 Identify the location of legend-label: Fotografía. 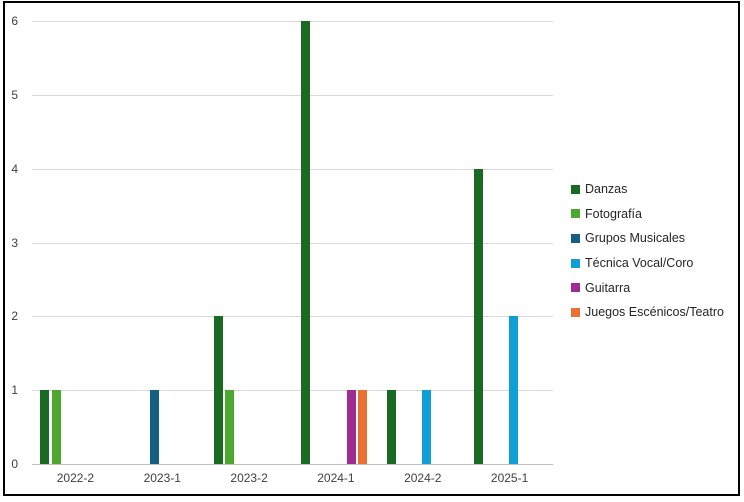
(613, 213).